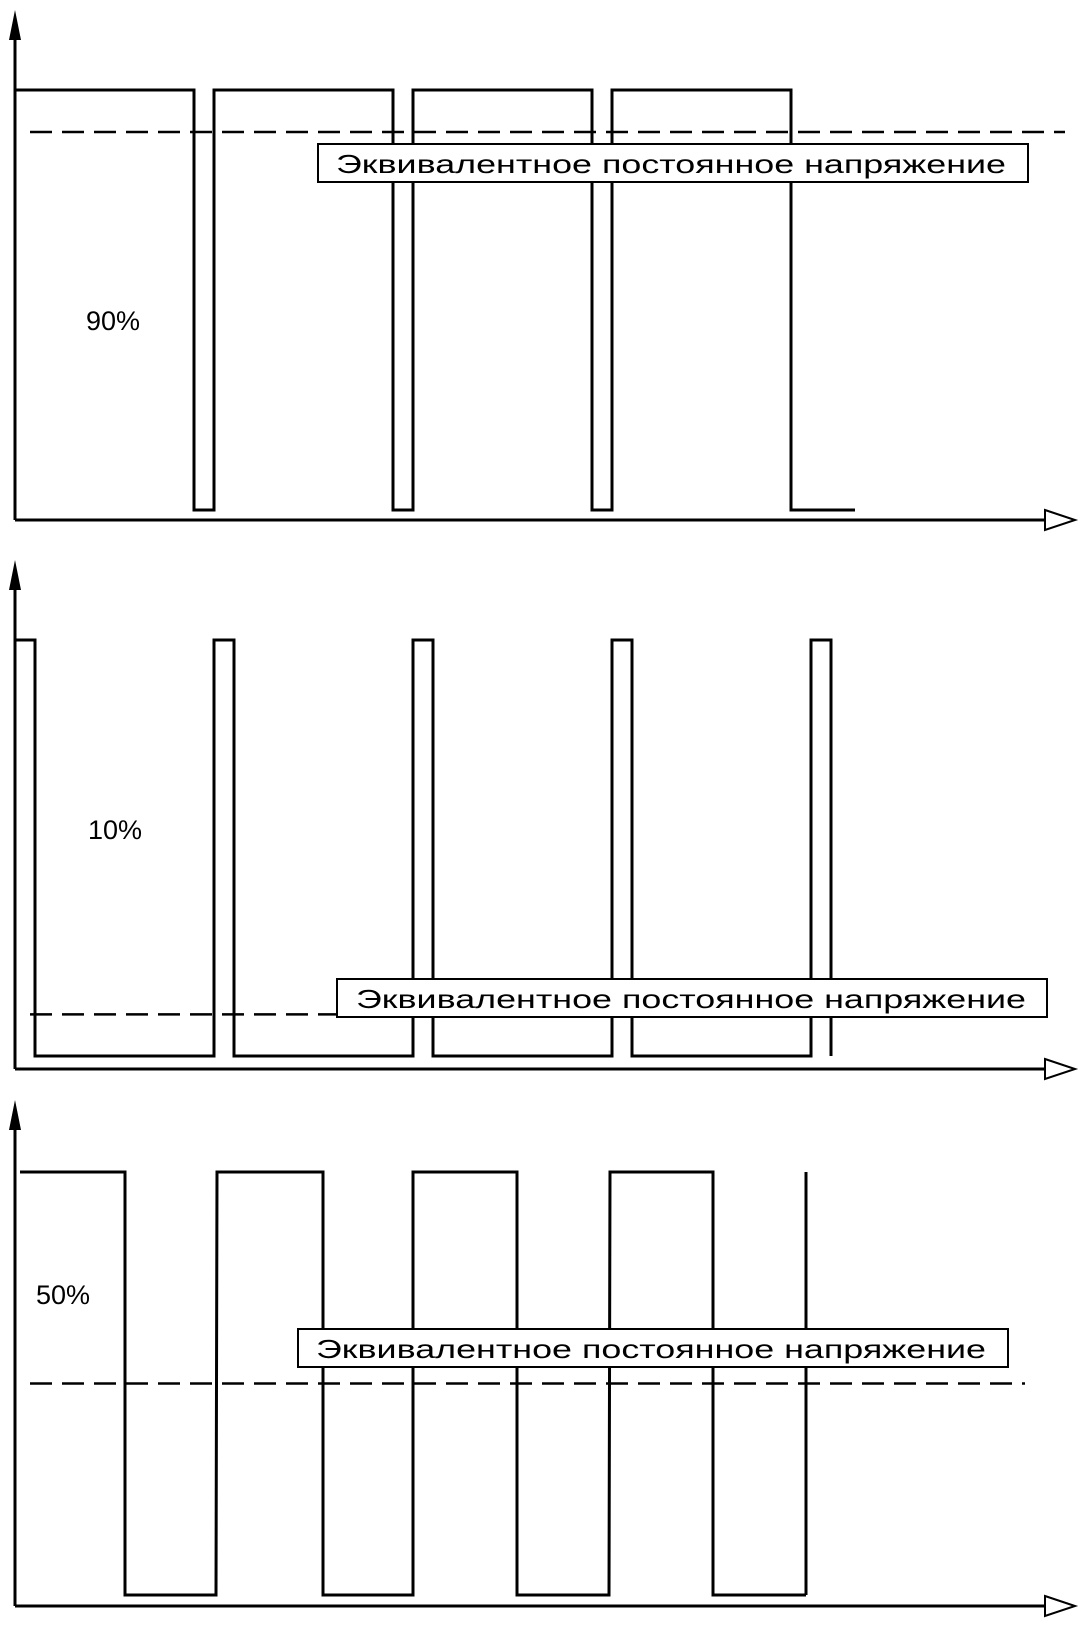 Image resolution: width=1079 pixels, height=1625 pixels. I want to click on duty-cycle-label: 90%, so click(113, 321).